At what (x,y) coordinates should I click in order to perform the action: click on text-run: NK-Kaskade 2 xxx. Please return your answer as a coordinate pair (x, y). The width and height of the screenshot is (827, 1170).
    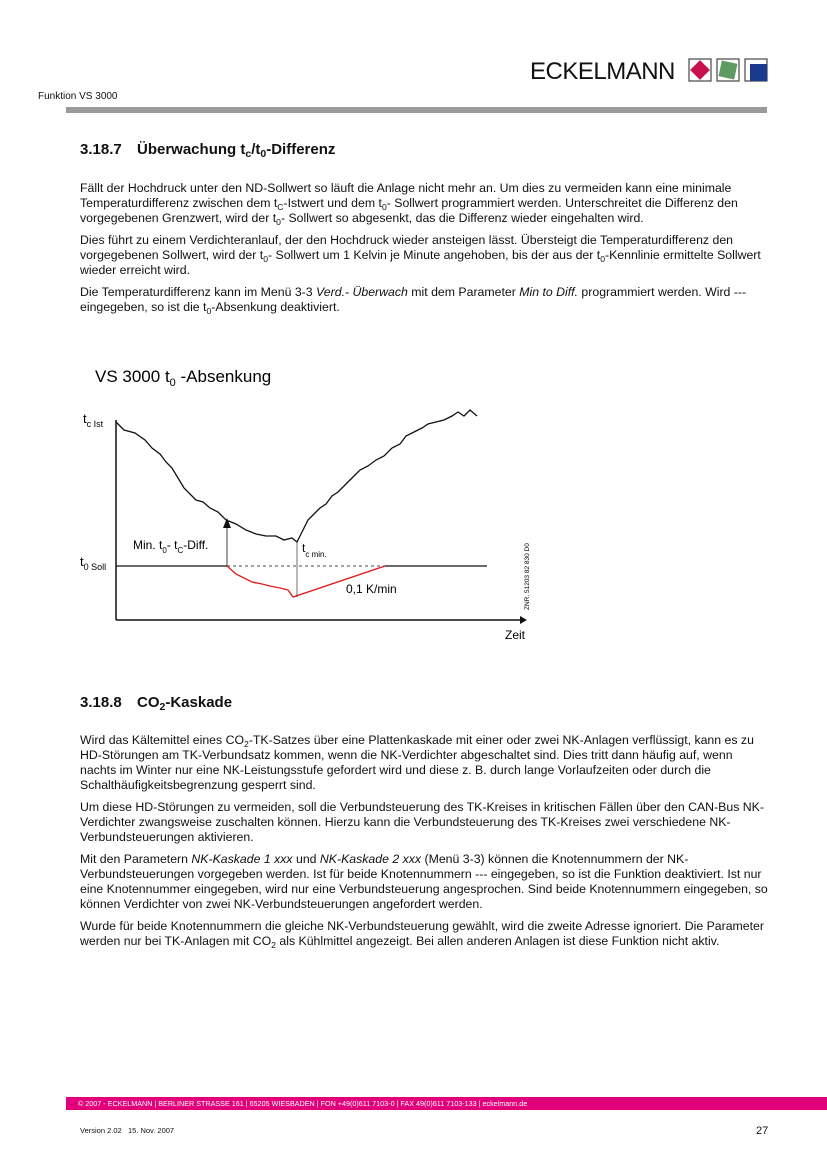
    Looking at the image, I should click on (370, 859).